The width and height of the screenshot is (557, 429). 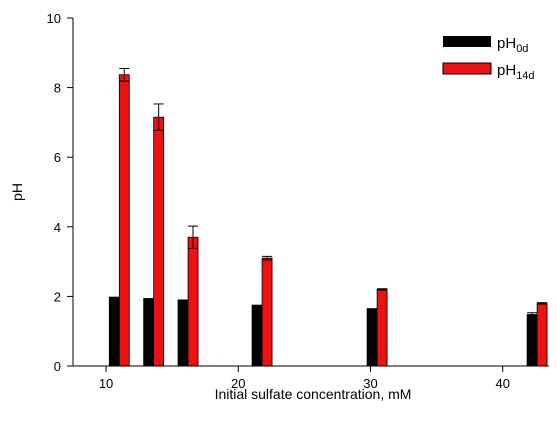 I want to click on x-tick-label-30: 30, so click(x=370, y=383).